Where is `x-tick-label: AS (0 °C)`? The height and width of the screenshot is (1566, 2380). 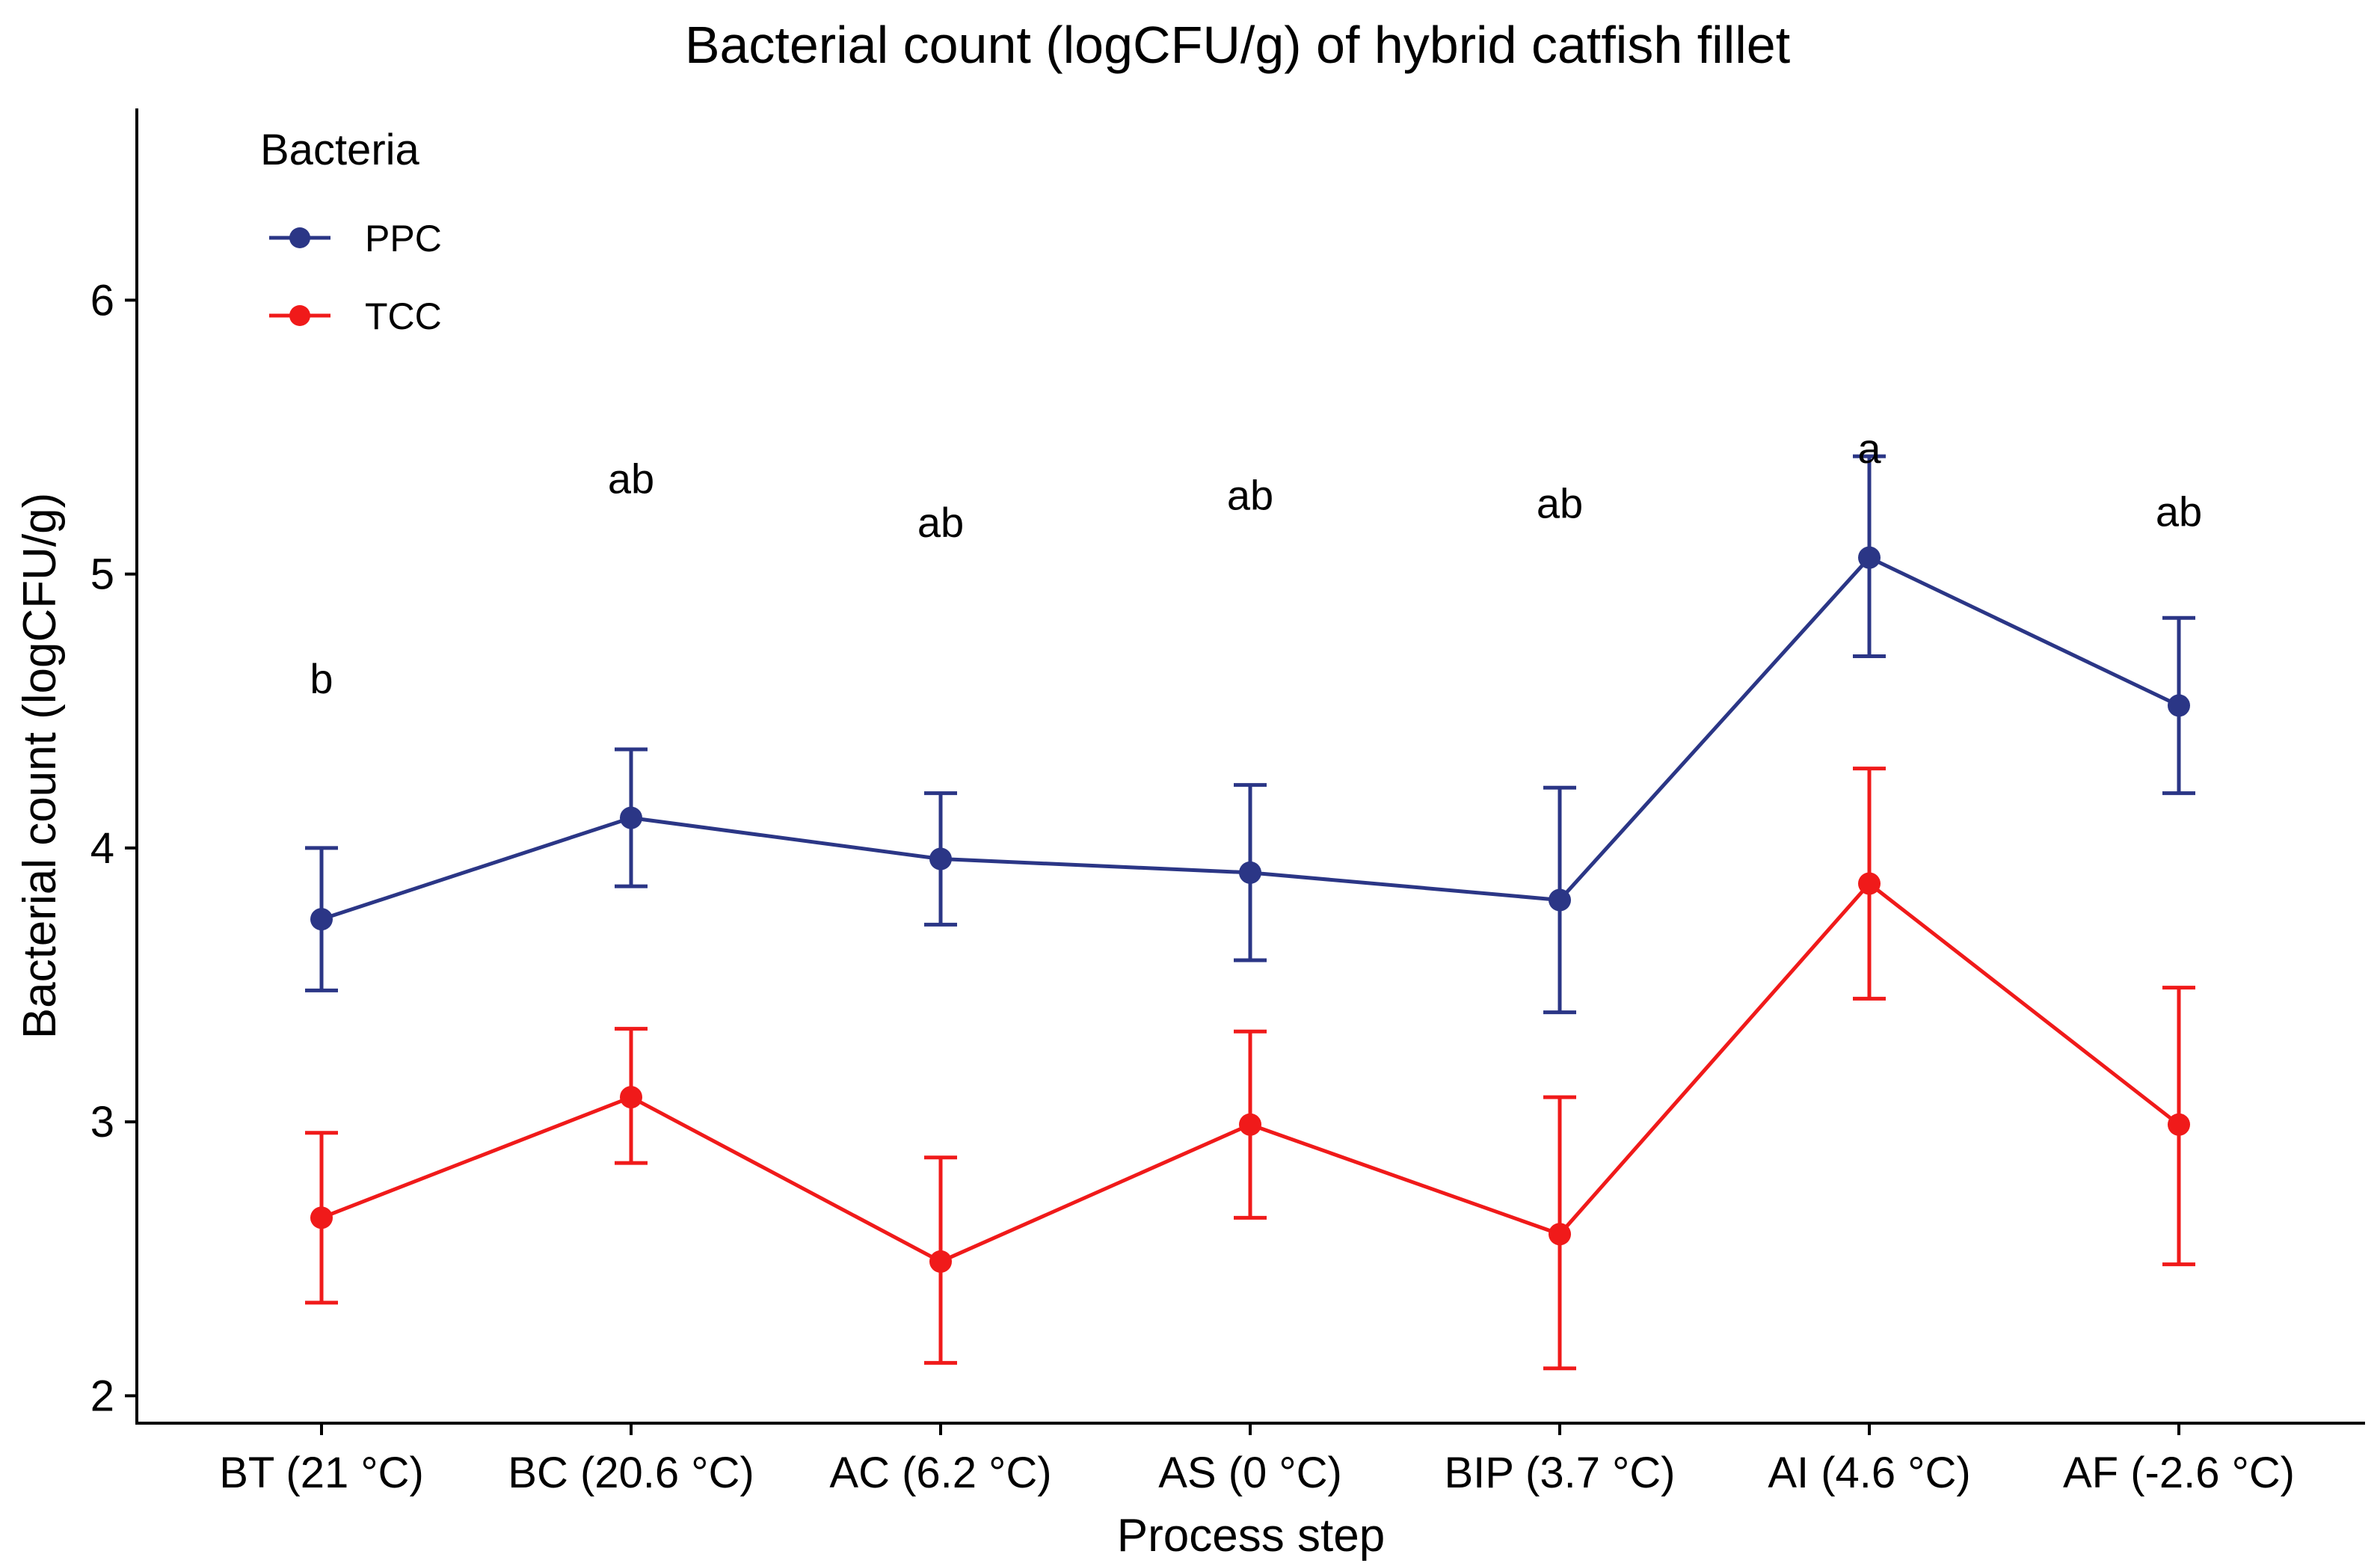
x-tick-label: AS (0 °C) is located at coordinates (1250, 1473).